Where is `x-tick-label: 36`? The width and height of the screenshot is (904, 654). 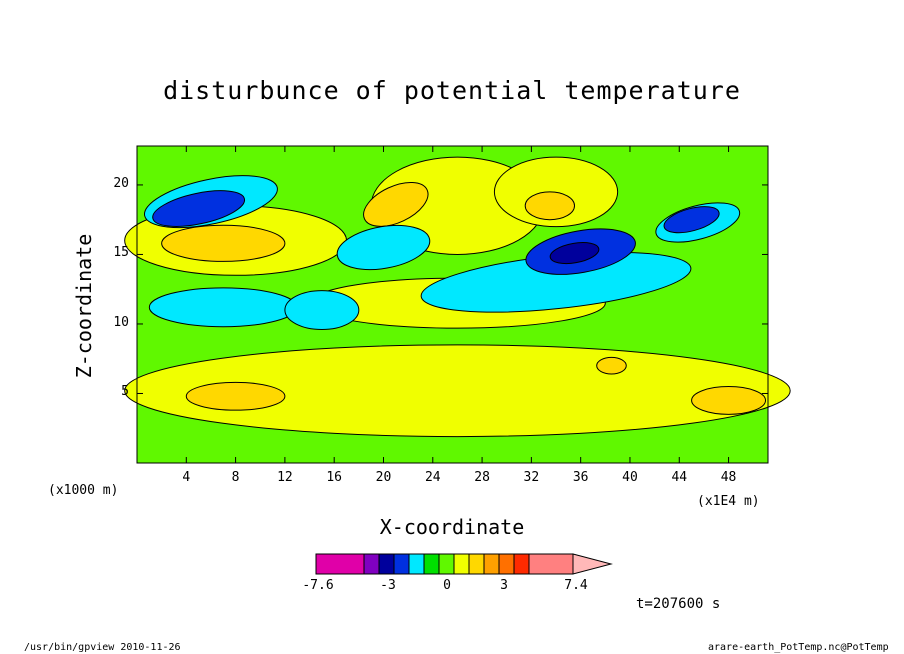
x-tick-label: 36 is located at coordinates (580, 477).